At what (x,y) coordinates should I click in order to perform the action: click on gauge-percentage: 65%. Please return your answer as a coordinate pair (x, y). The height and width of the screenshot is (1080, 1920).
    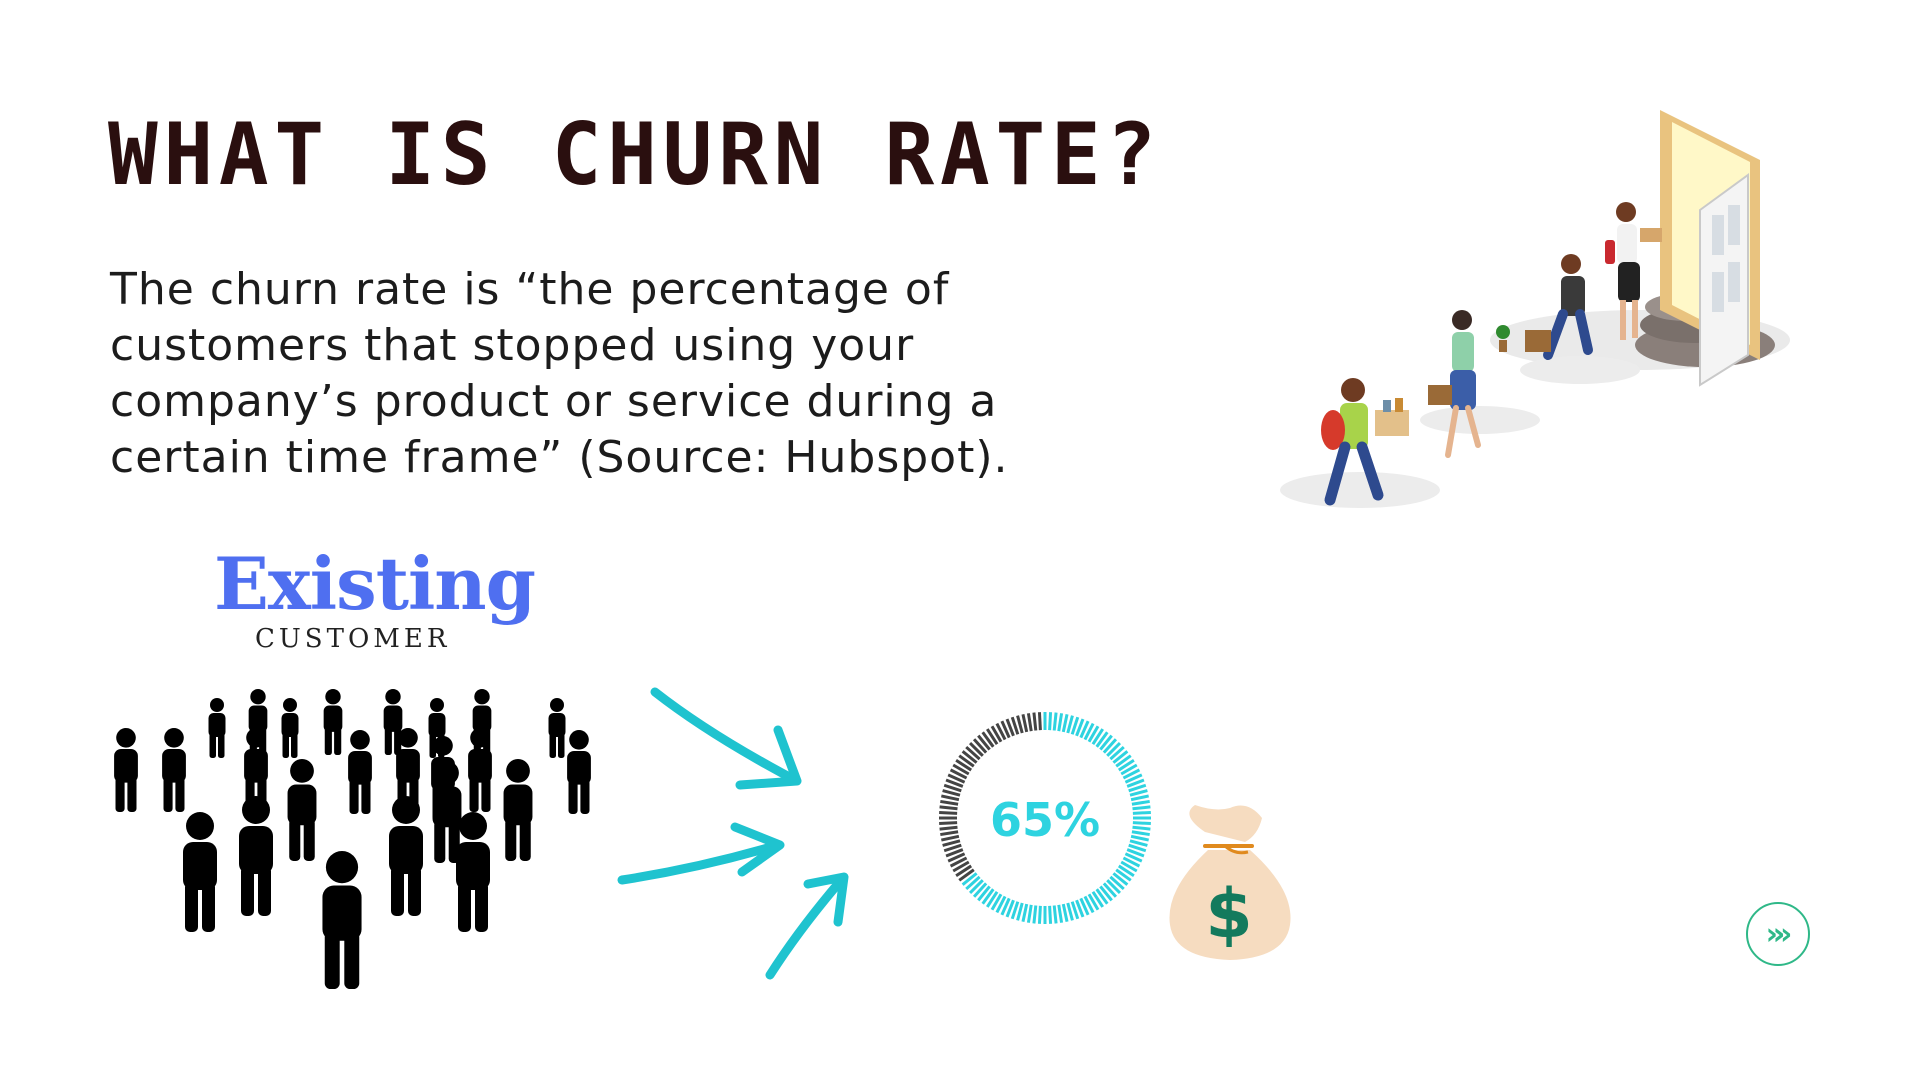
    Looking at the image, I should click on (1045, 820).